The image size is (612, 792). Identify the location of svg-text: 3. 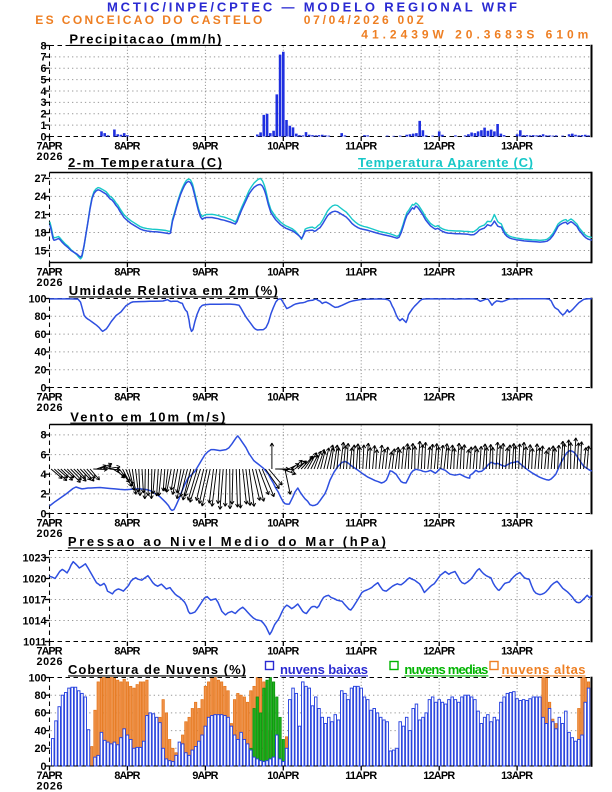
(43, 103).